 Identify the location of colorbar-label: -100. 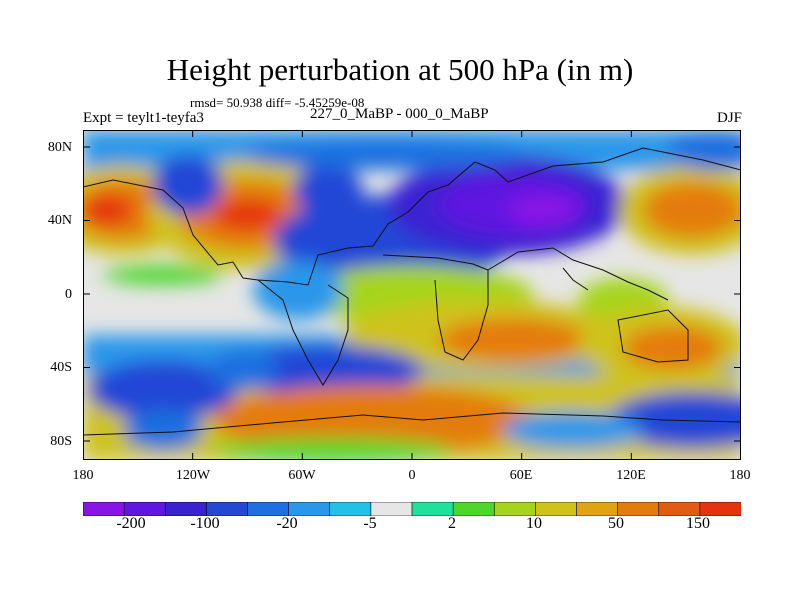
(205, 523).